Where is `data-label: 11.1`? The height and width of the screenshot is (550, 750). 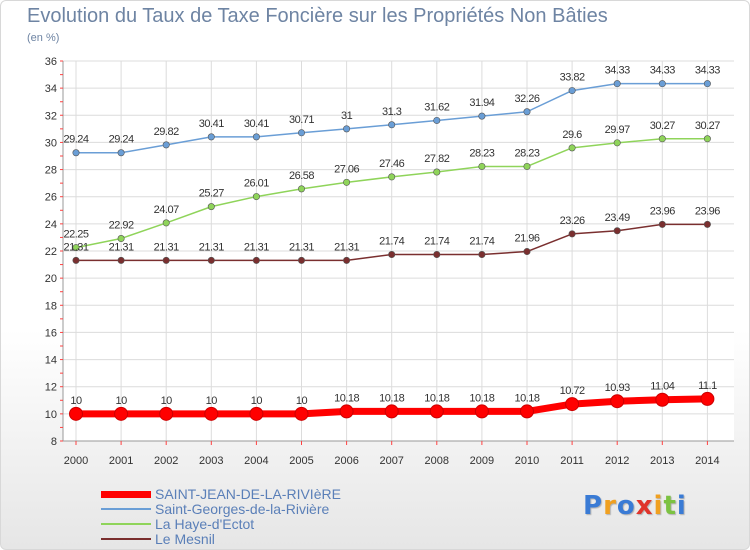
data-label: 11.1 is located at coordinates (707, 386).